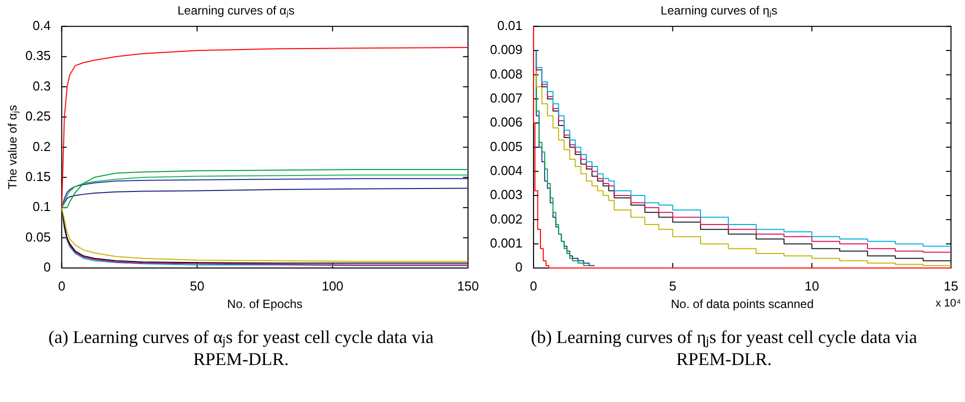 The height and width of the screenshot is (402, 965). What do you see at coordinates (41, 146) in the screenshot?
I see `y-tick-label: 0.2` at bounding box center [41, 146].